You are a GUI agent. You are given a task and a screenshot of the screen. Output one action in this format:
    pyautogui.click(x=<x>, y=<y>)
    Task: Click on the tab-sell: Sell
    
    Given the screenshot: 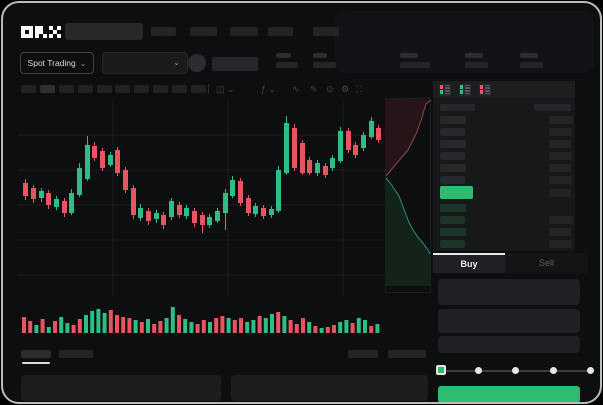 What is the action you would take?
    pyautogui.click(x=546, y=263)
    